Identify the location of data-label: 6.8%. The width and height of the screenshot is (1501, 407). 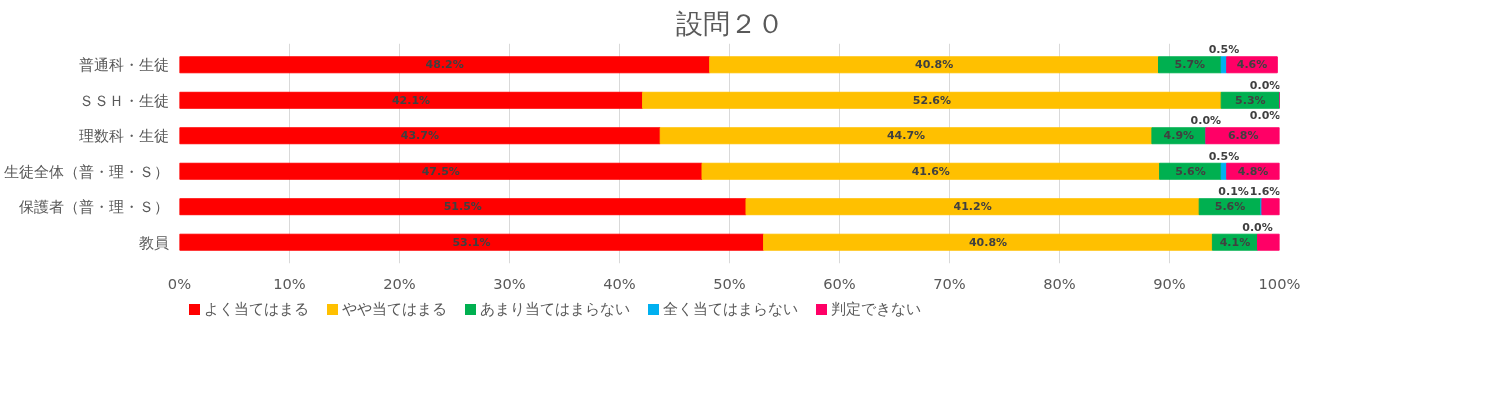
(1243, 136).